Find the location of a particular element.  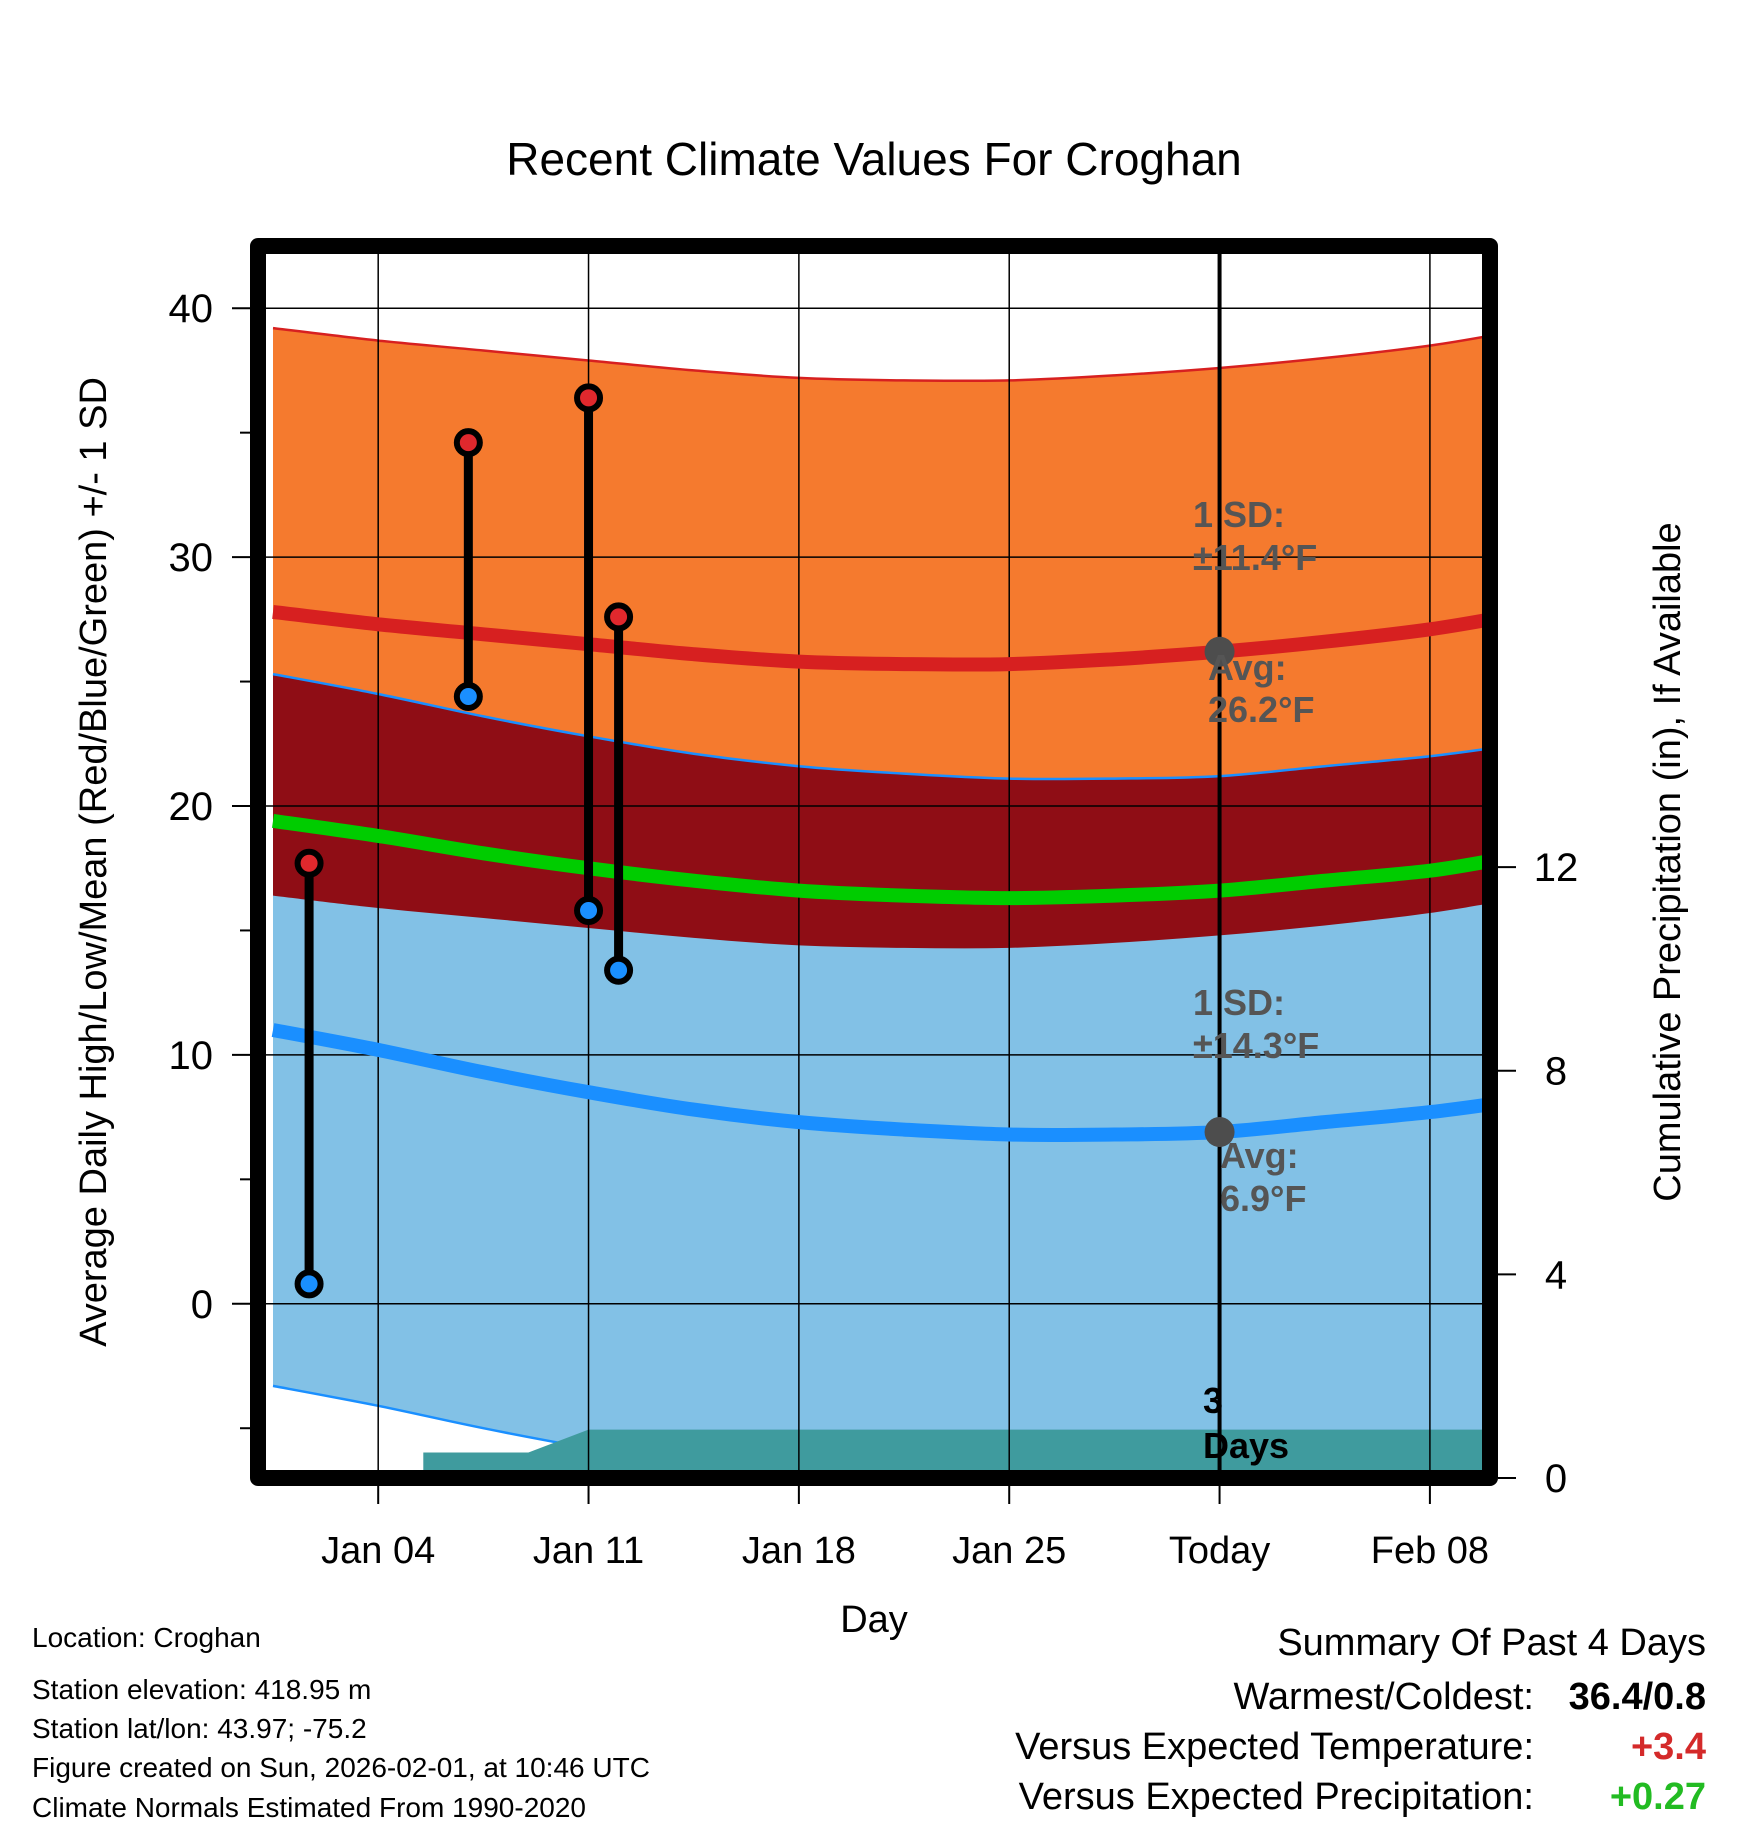

warmest-label: Warmest/Coldest: is located at coordinates (1383, 1697).